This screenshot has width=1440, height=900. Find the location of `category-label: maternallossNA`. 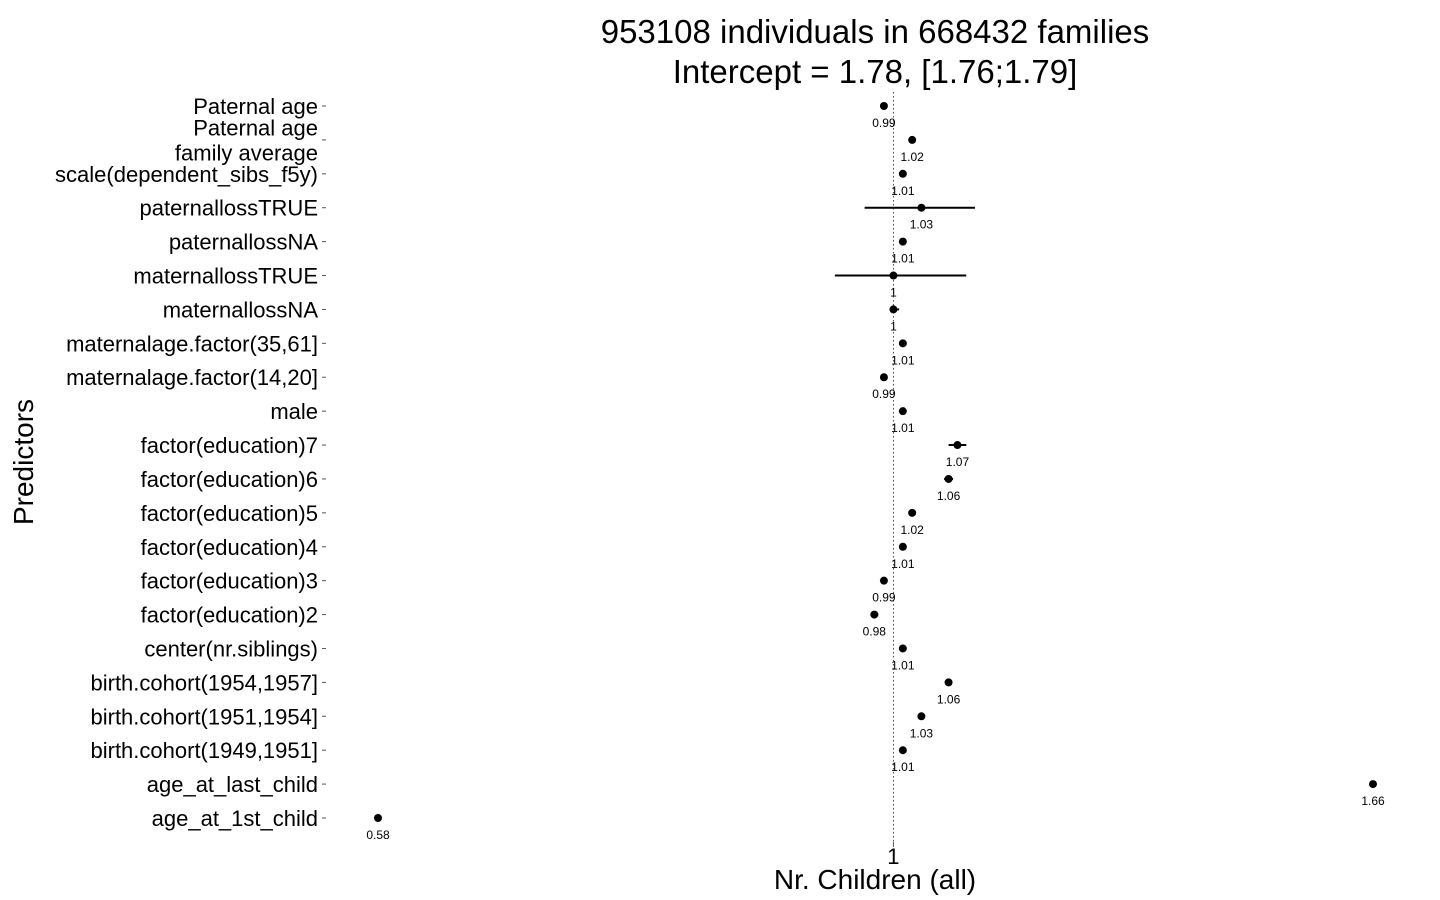

category-label: maternallossNA is located at coordinates (241, 309).